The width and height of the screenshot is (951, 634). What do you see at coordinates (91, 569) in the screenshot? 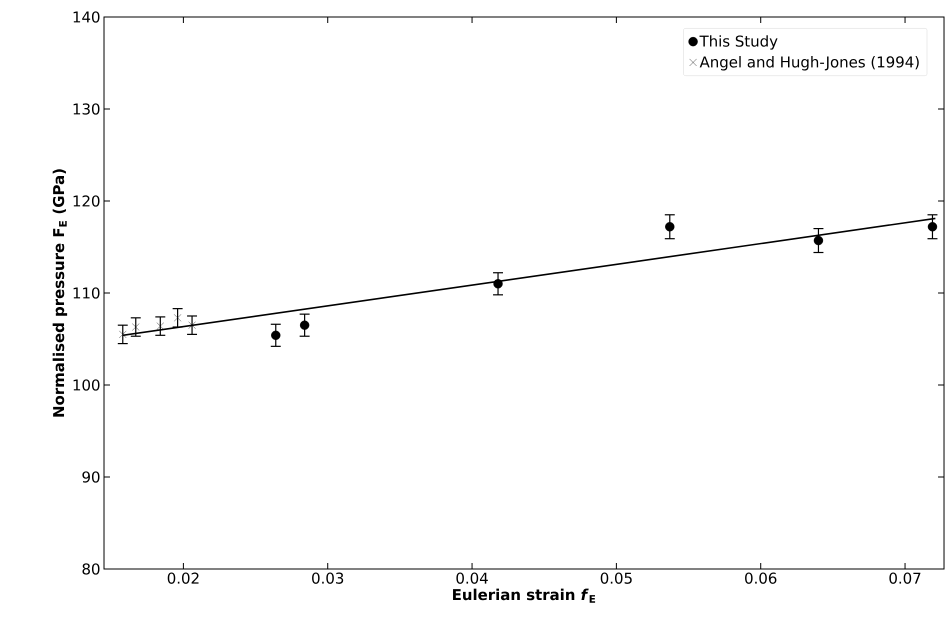
I see `y-tick-label: 80` at bounding box center [91, 569].